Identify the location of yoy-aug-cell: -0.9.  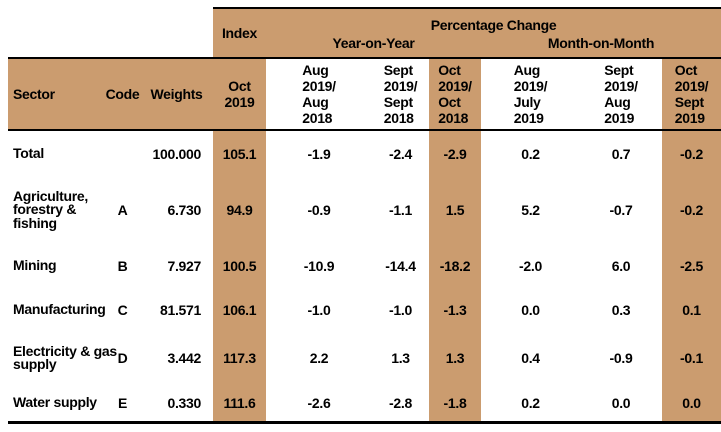
(319, 210).